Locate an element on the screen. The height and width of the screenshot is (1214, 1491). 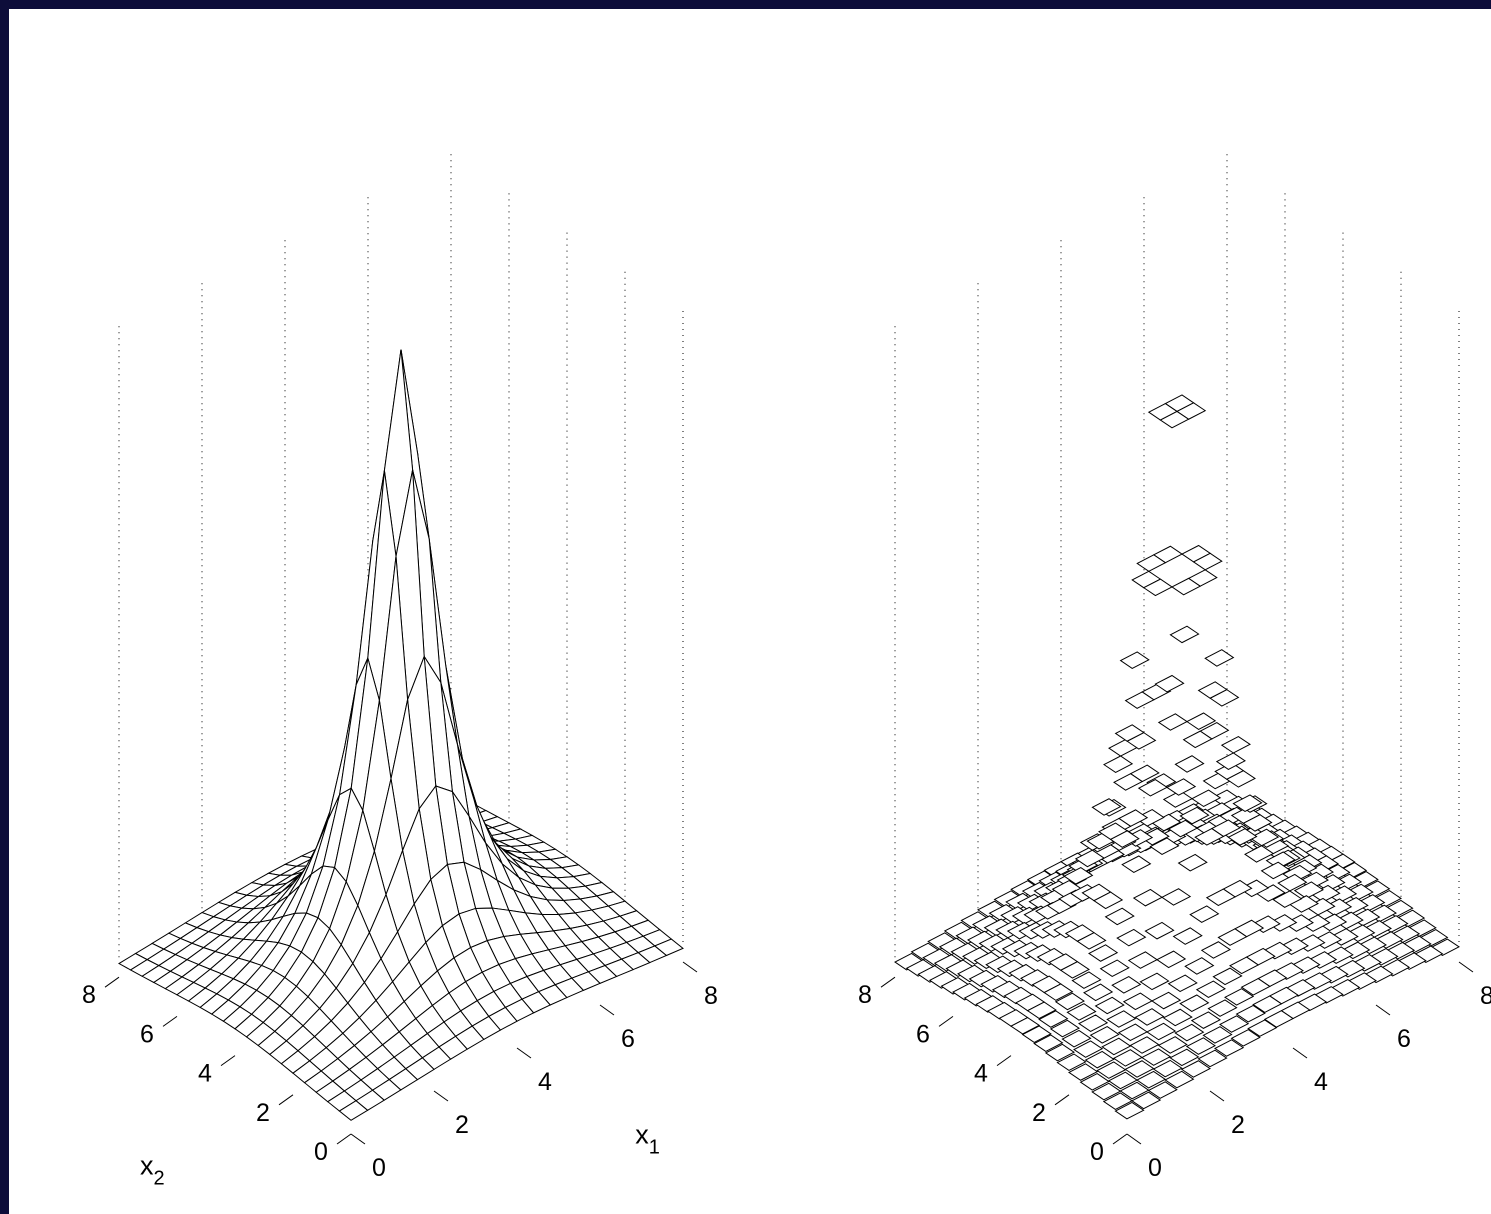
x-tick-label-2: 2 is located at coordinates (1238, 1125).